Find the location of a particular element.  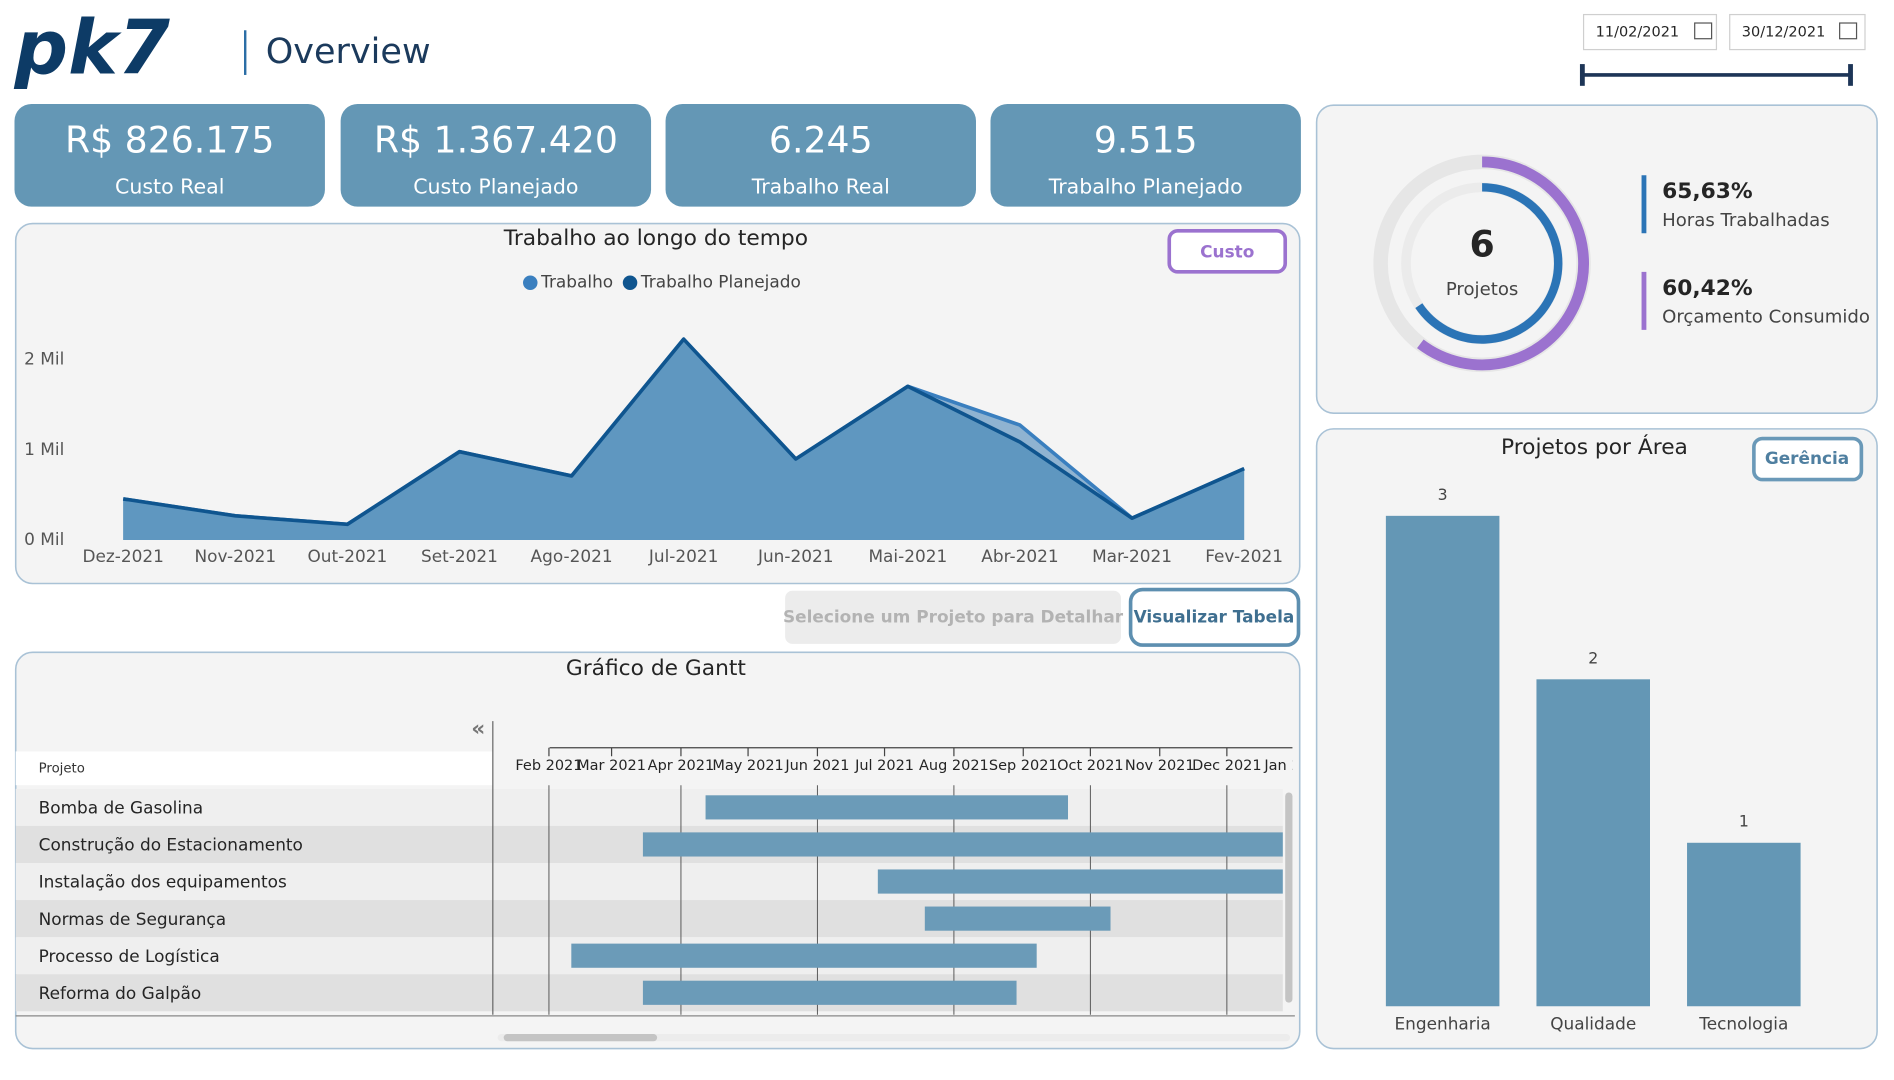

gantt-header-bg is located at coordinates (254, 768).